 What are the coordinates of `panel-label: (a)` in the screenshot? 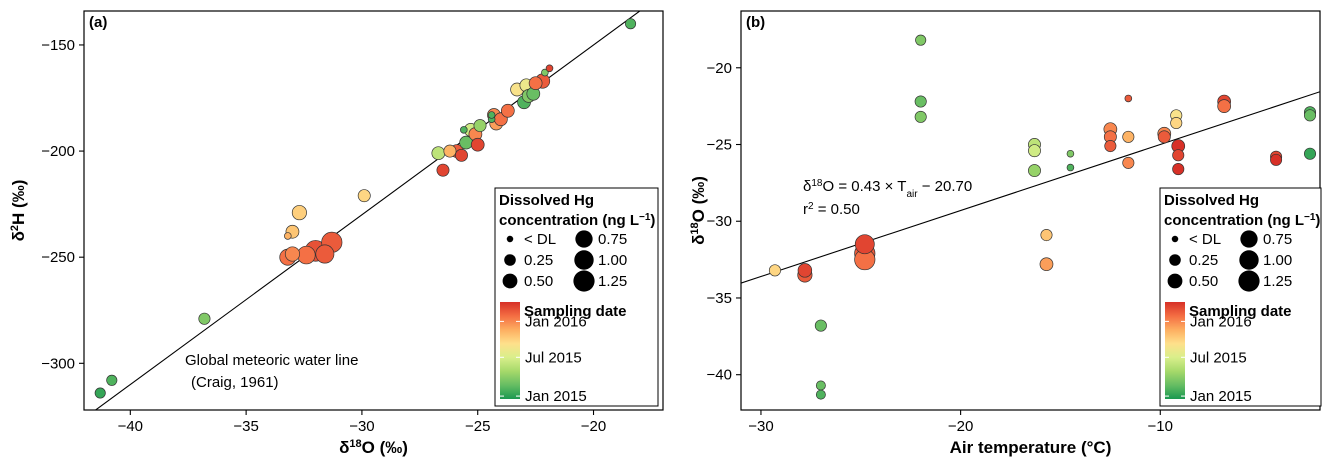 It's located at (98, 22).